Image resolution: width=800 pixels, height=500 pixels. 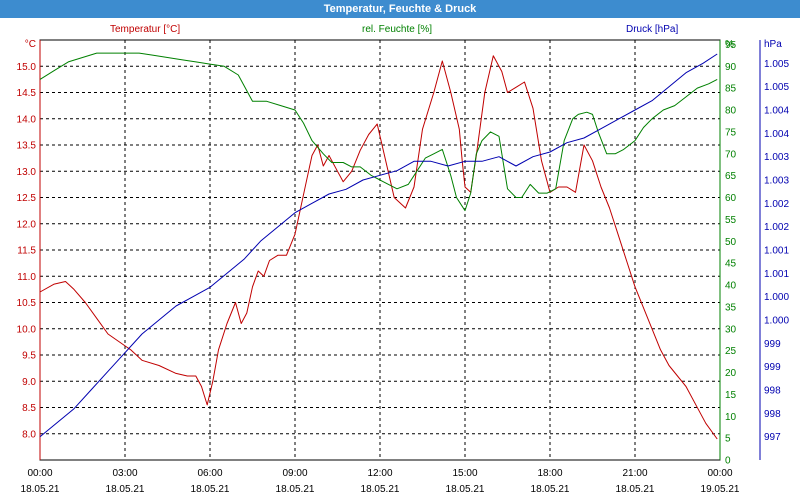 What do you see at coordinates (731, 417) in the screenshot?
I see `humidity-tick-label: 10` at bounding box center [731, 417].